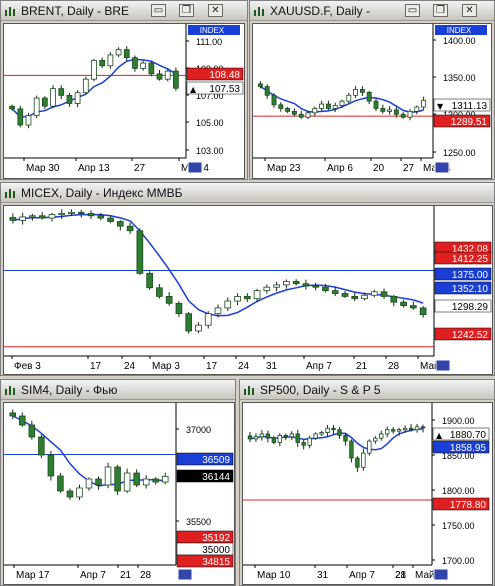 The image size is (495, 586). What do you see at coordinates (458, 421) in the screenshot?
I see `y-tick-label: 1900.00` at bounding box center [458, 421].